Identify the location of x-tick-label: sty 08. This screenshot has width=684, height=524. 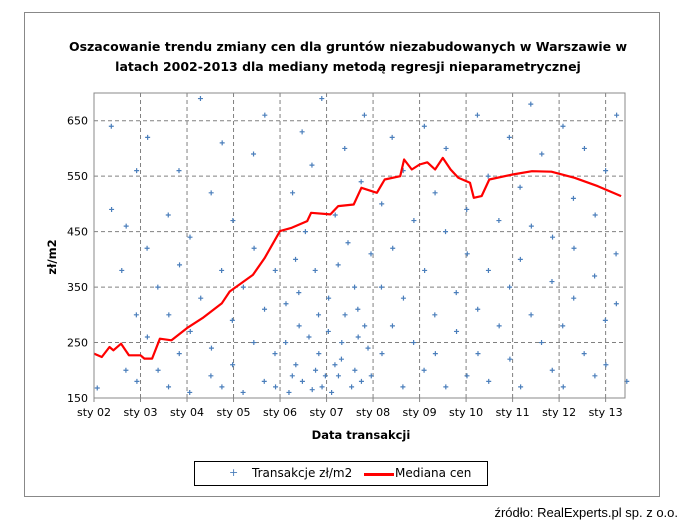
(373, 412).